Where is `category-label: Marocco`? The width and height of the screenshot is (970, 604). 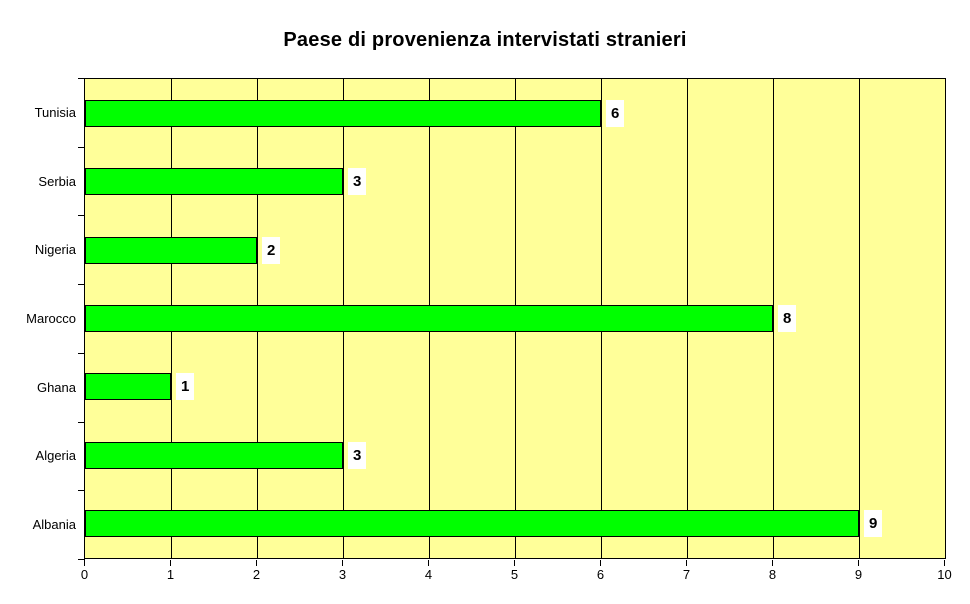
category-label: Marocco is located at coordinates (51, 318).